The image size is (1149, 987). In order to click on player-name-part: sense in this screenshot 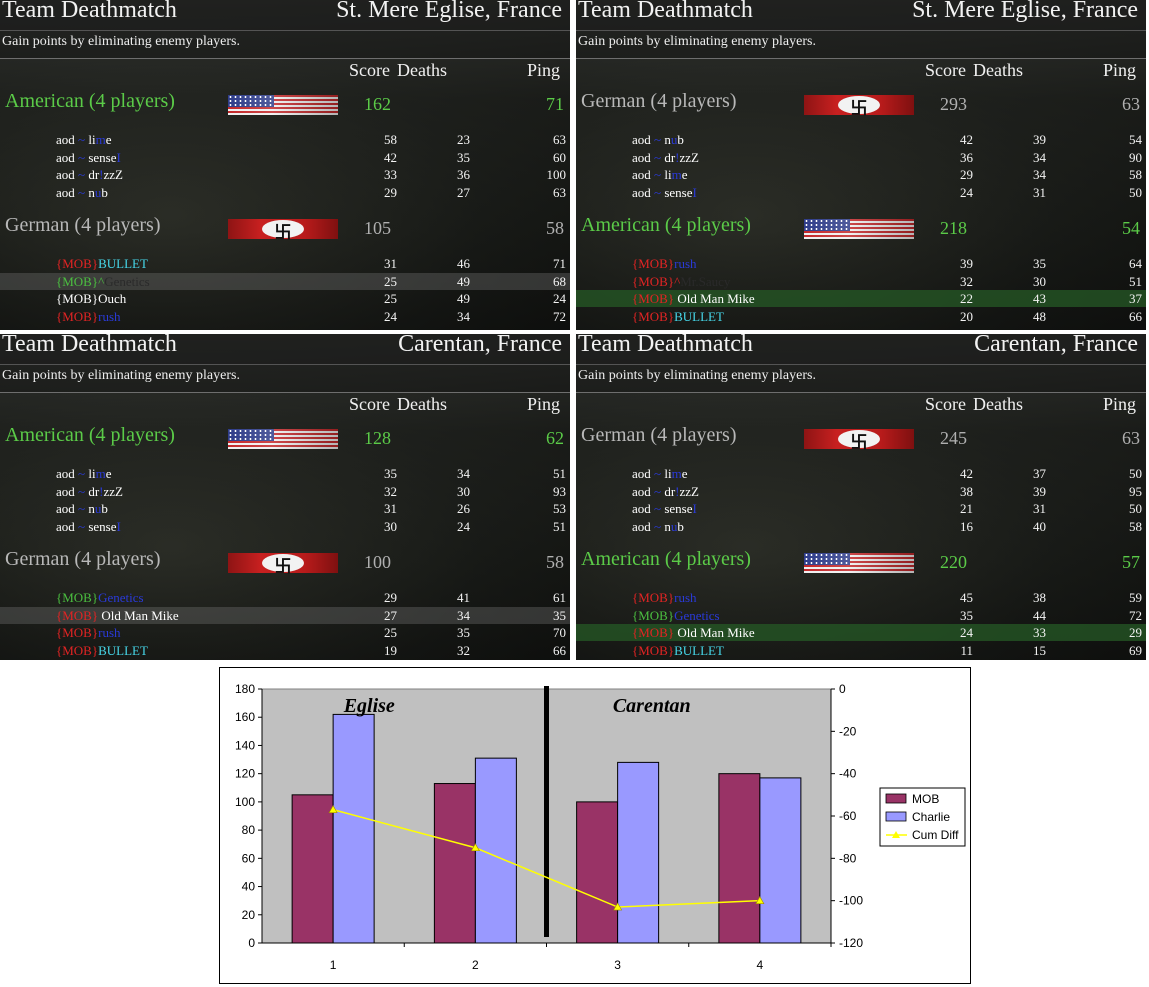, I will do `click(678, 509)`.